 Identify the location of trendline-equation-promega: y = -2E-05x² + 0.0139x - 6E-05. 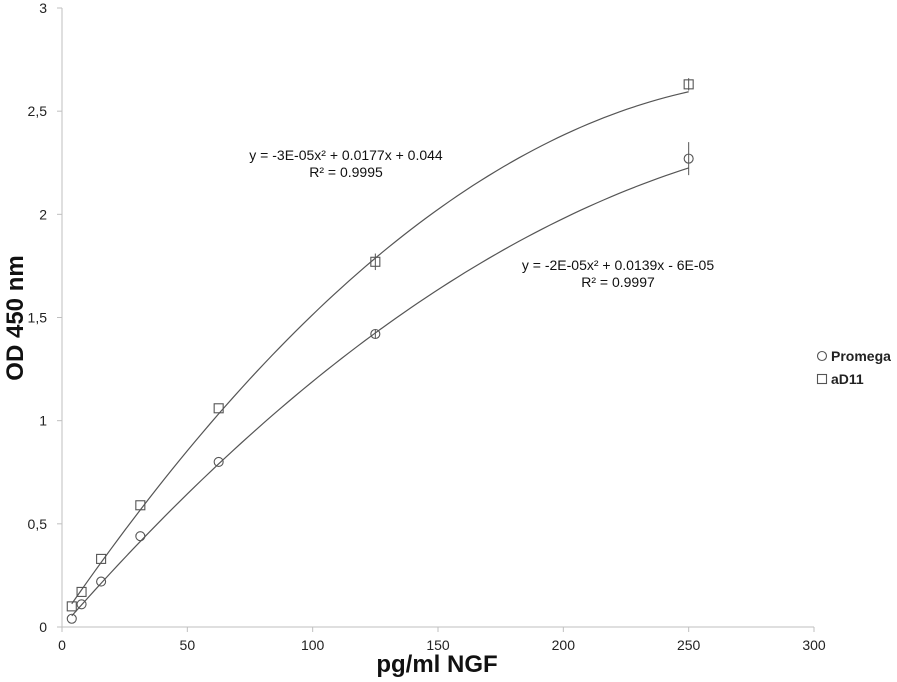
(618, 265).